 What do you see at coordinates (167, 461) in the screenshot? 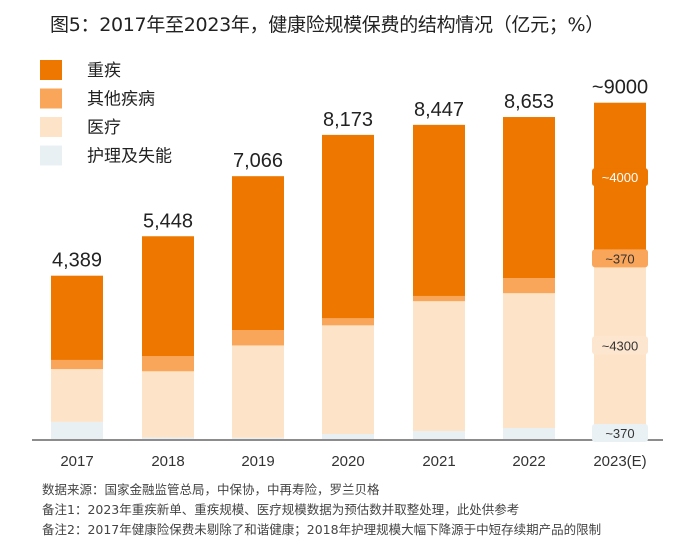
I see `x-tick-label: 2018` at bounding box center [167, 461].